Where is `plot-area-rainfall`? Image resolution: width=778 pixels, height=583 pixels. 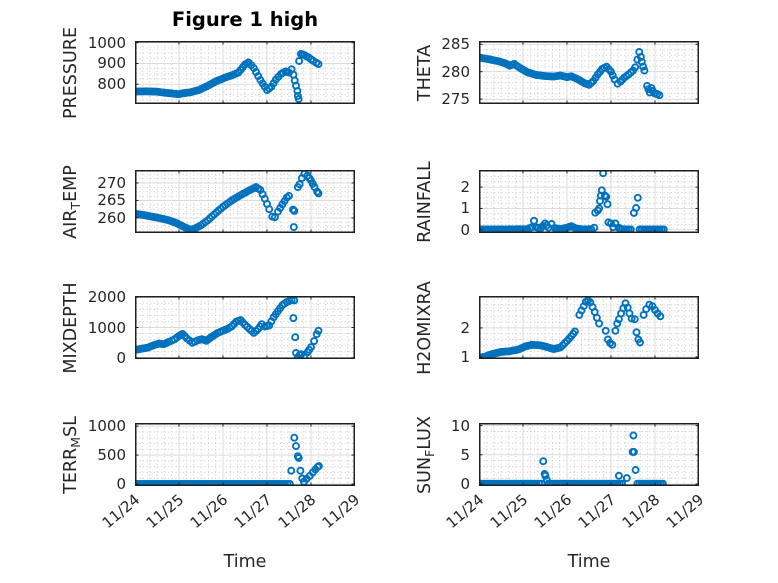 plot-area-rainfall is located at coordinates (589, 201).